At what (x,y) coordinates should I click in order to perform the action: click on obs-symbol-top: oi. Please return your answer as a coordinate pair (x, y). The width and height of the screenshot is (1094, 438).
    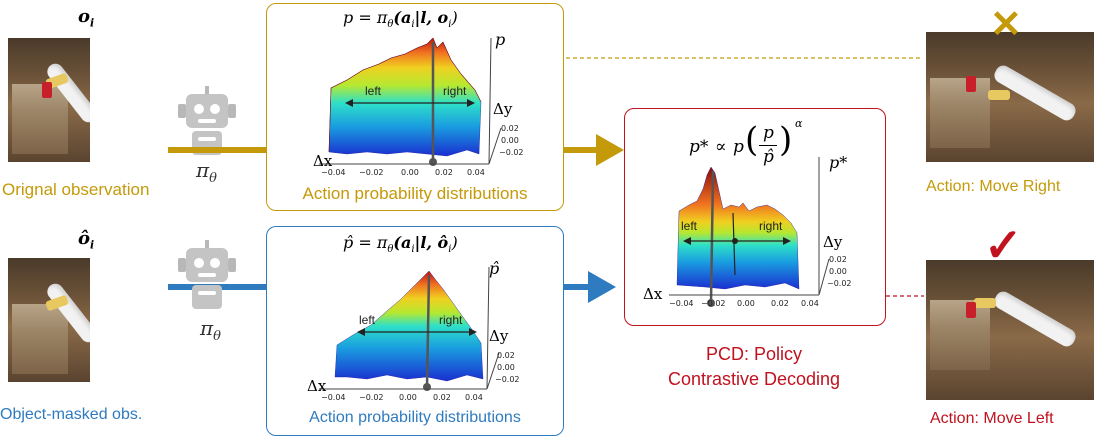
    Looking at the image, I should click on (86, 18).